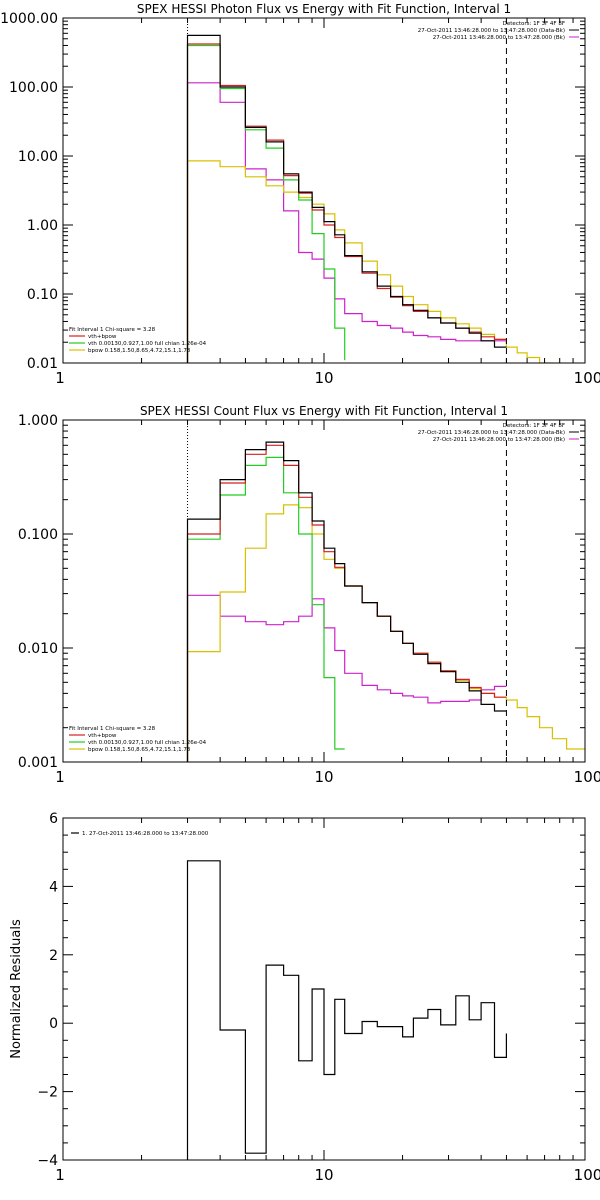 This screenshot has width=600, height=1200. I want to click on series-residuals, so click(346, 1010).